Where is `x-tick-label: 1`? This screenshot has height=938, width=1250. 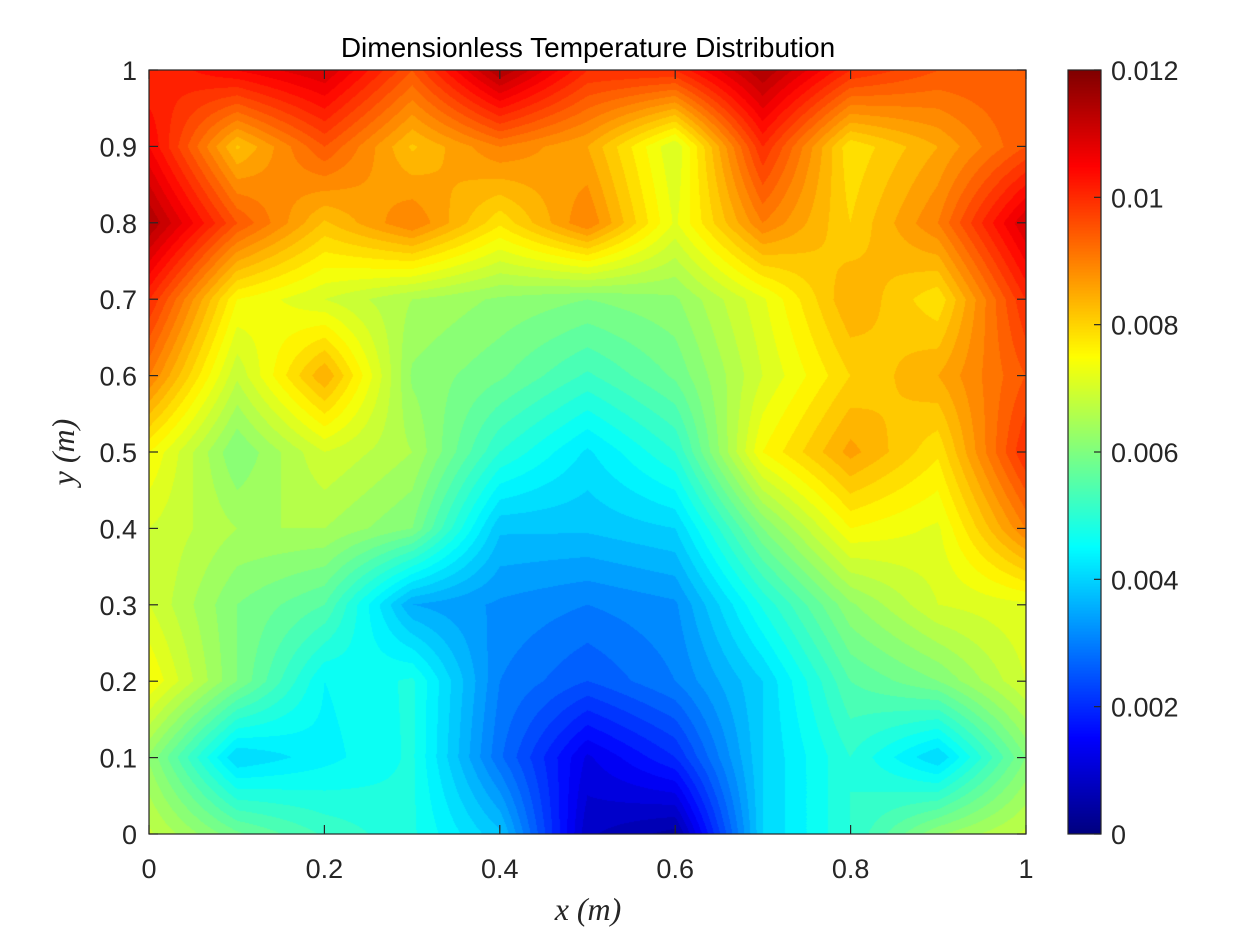 x-tick-label: 1 is located at coordinates (1025, 869).